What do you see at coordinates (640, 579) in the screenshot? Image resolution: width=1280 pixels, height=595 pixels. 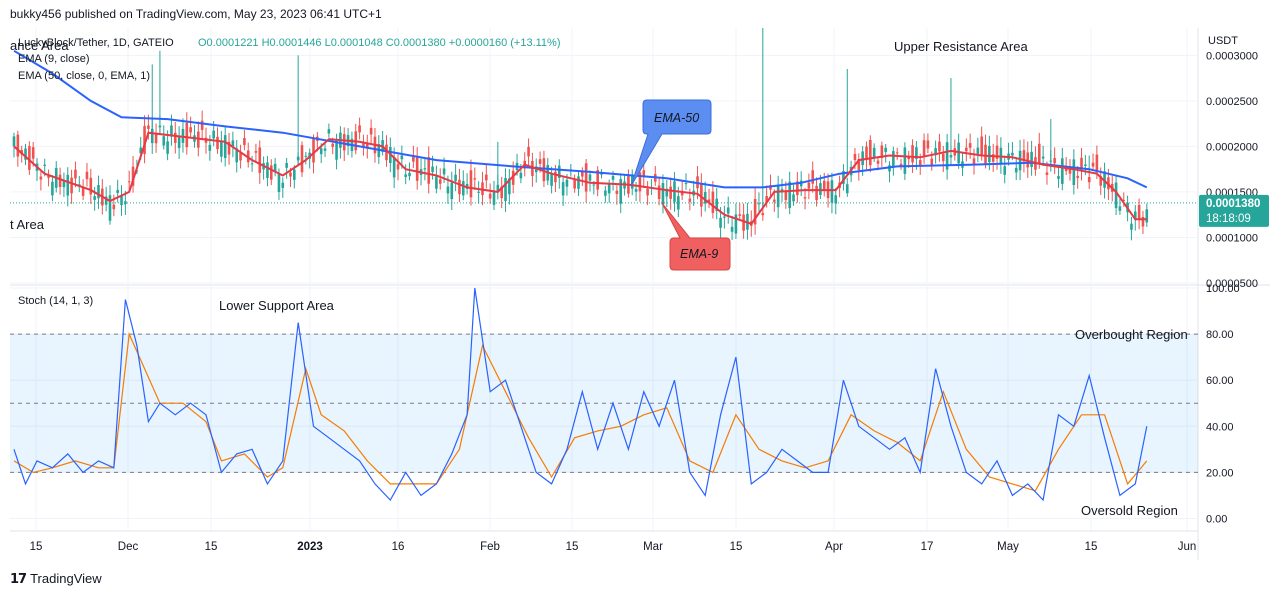 I see `tradingview-footer: 17 TradingView` at bounding box center [640, 579].